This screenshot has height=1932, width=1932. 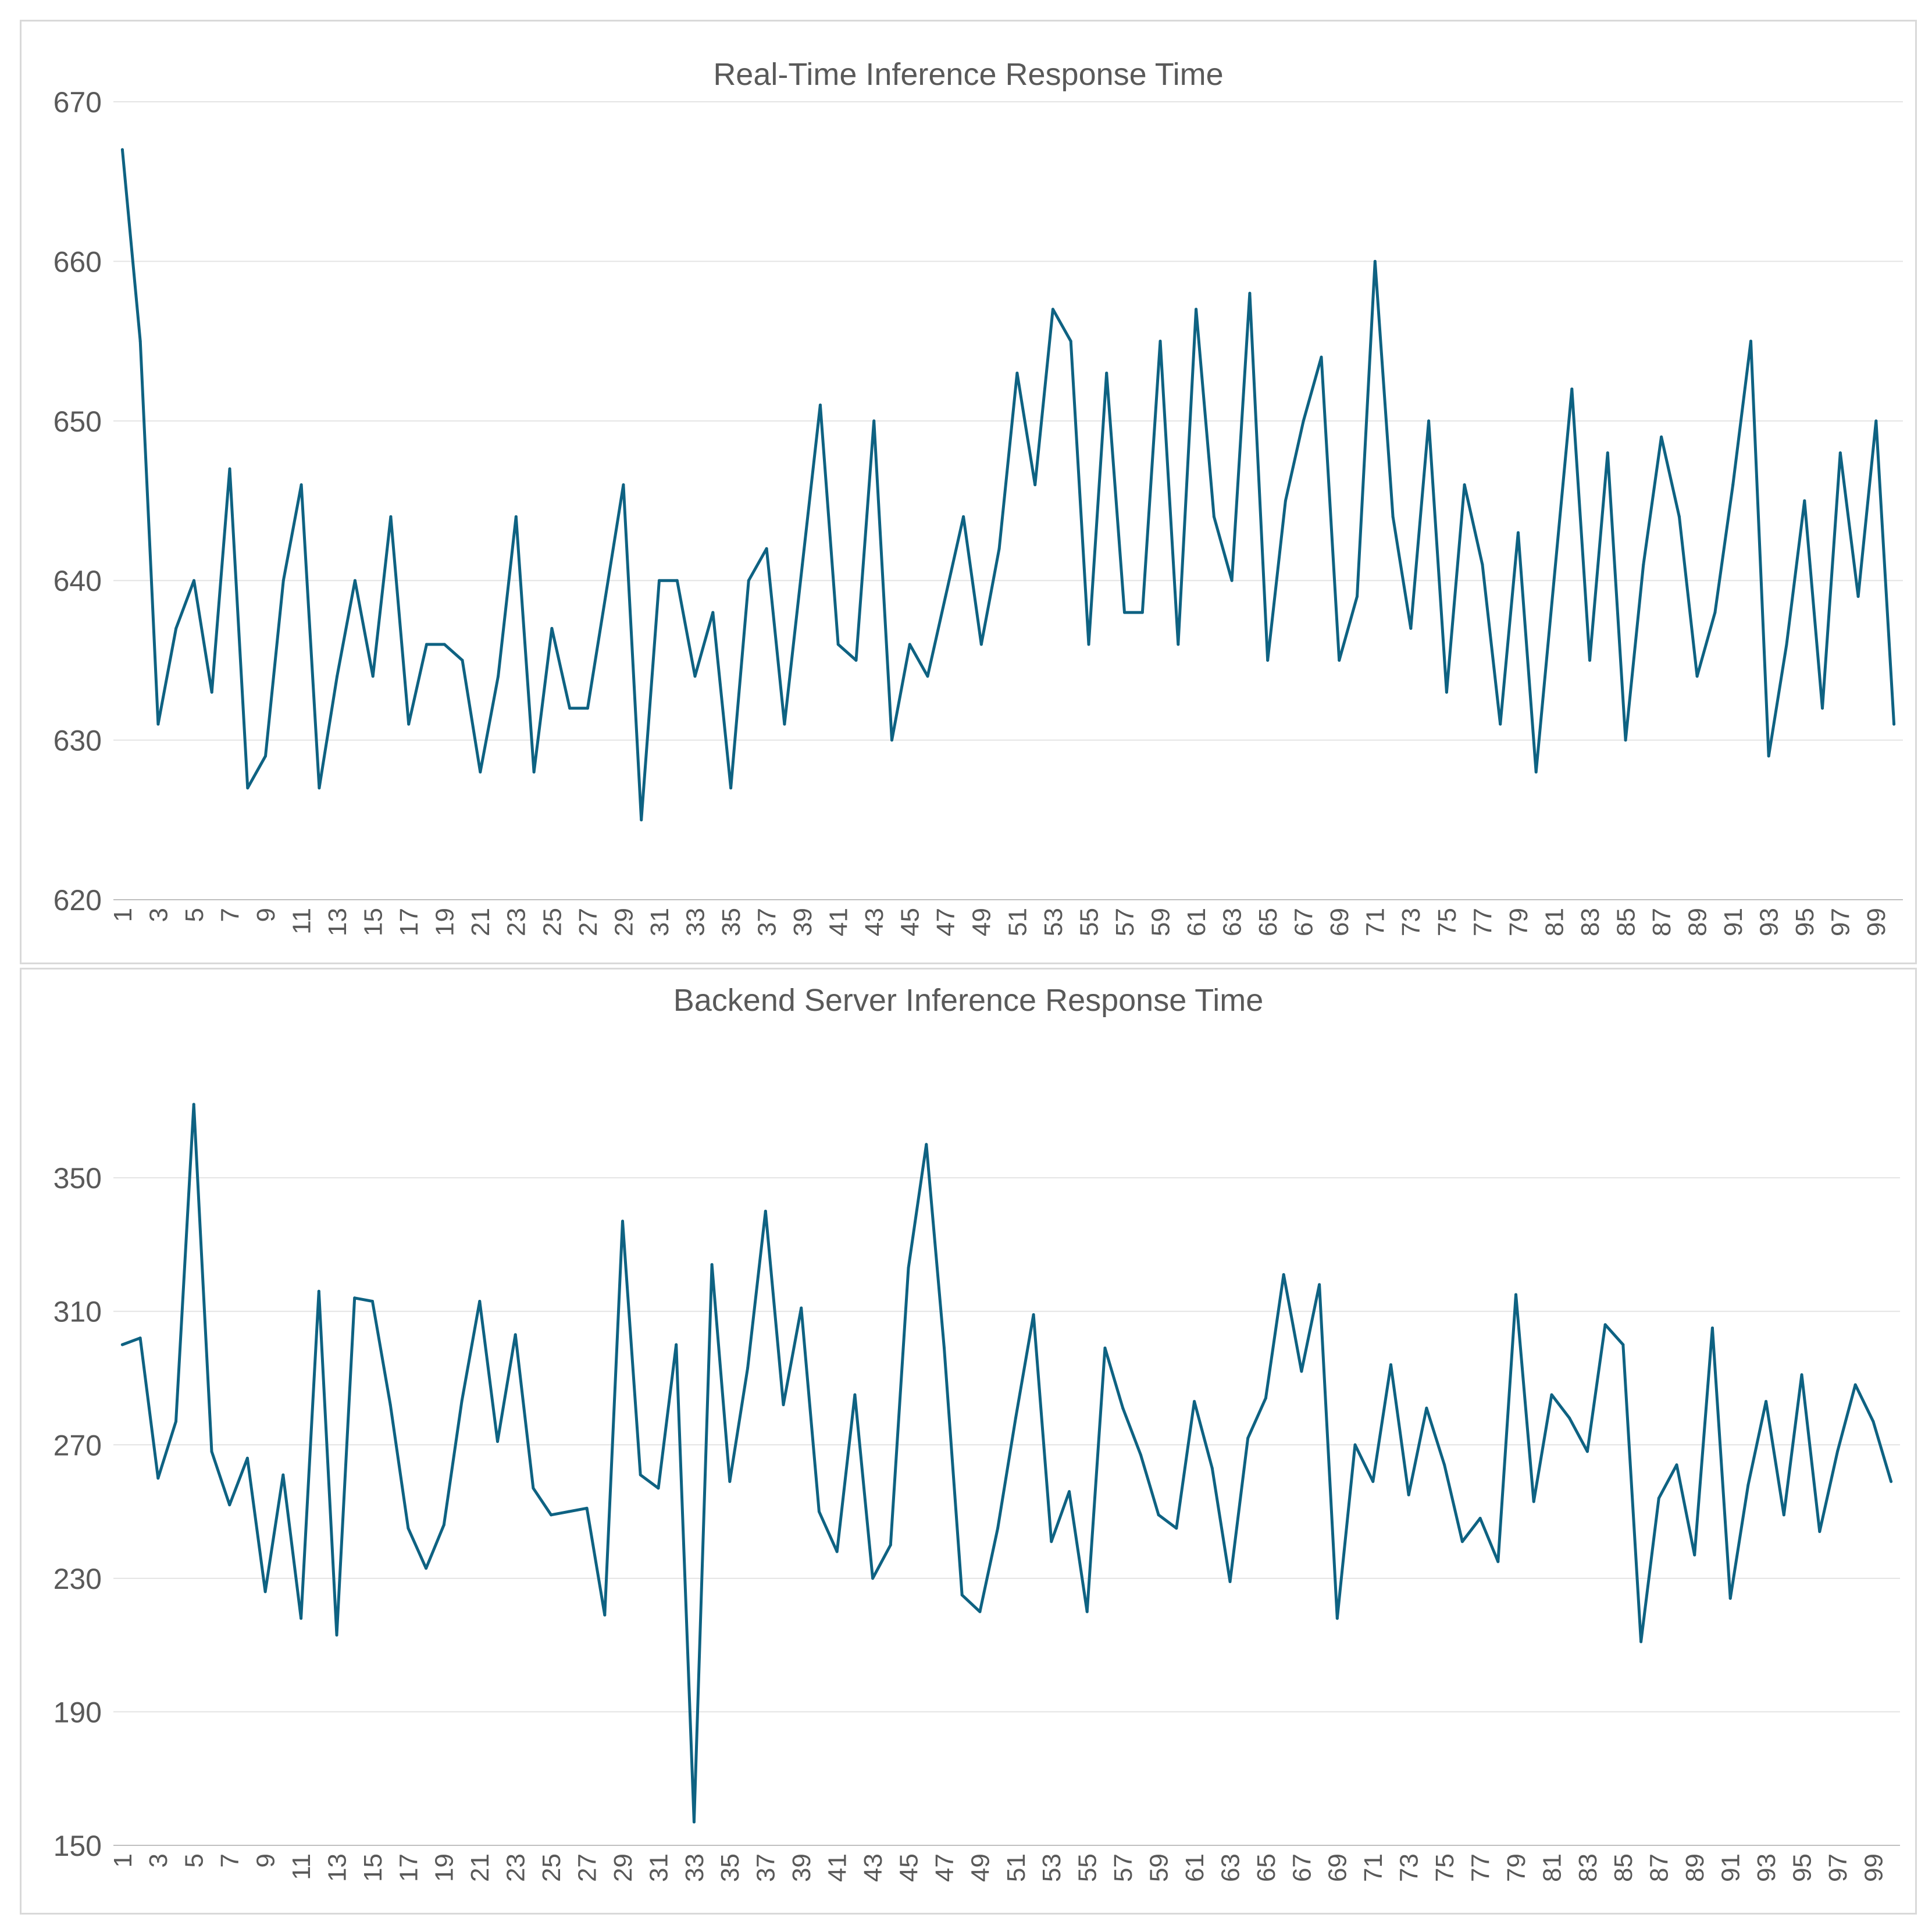 What do you see at coordinates (480, 922) in the screenshot?
I see `realtime-x-tick-label: 21` at bounding box center [480, 922].